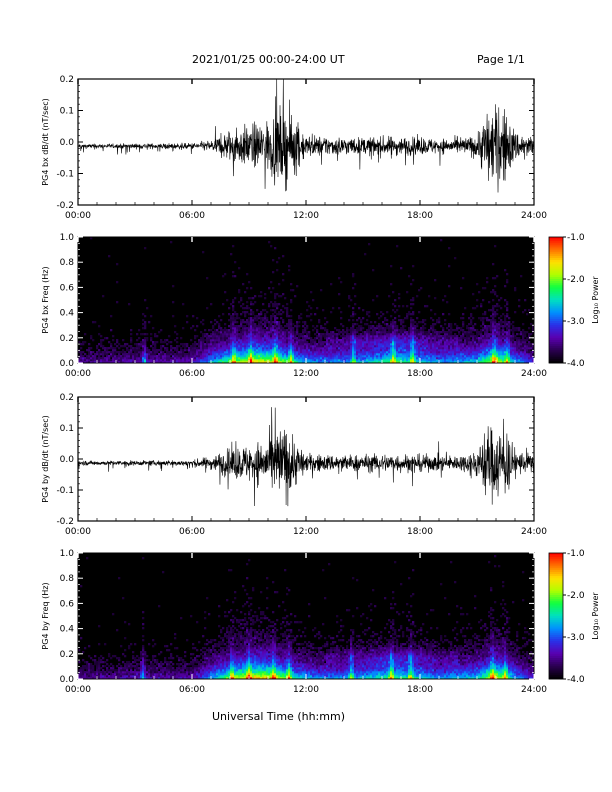 The image size is (612, 792). Describe the element at coordinates (65, 522) in the screenshot. I see `y-tick-label: -0.2` at that location.